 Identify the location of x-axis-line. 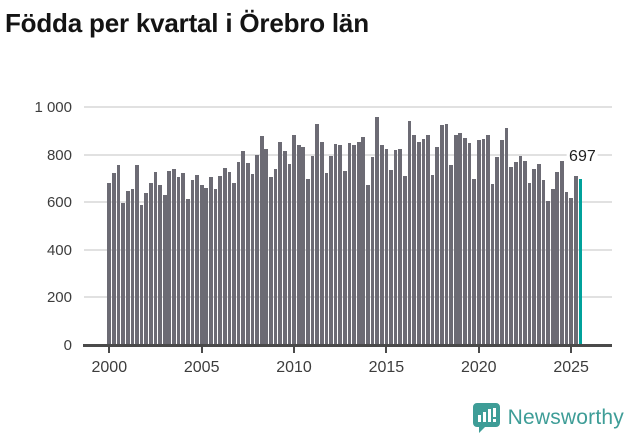
(347, 345).